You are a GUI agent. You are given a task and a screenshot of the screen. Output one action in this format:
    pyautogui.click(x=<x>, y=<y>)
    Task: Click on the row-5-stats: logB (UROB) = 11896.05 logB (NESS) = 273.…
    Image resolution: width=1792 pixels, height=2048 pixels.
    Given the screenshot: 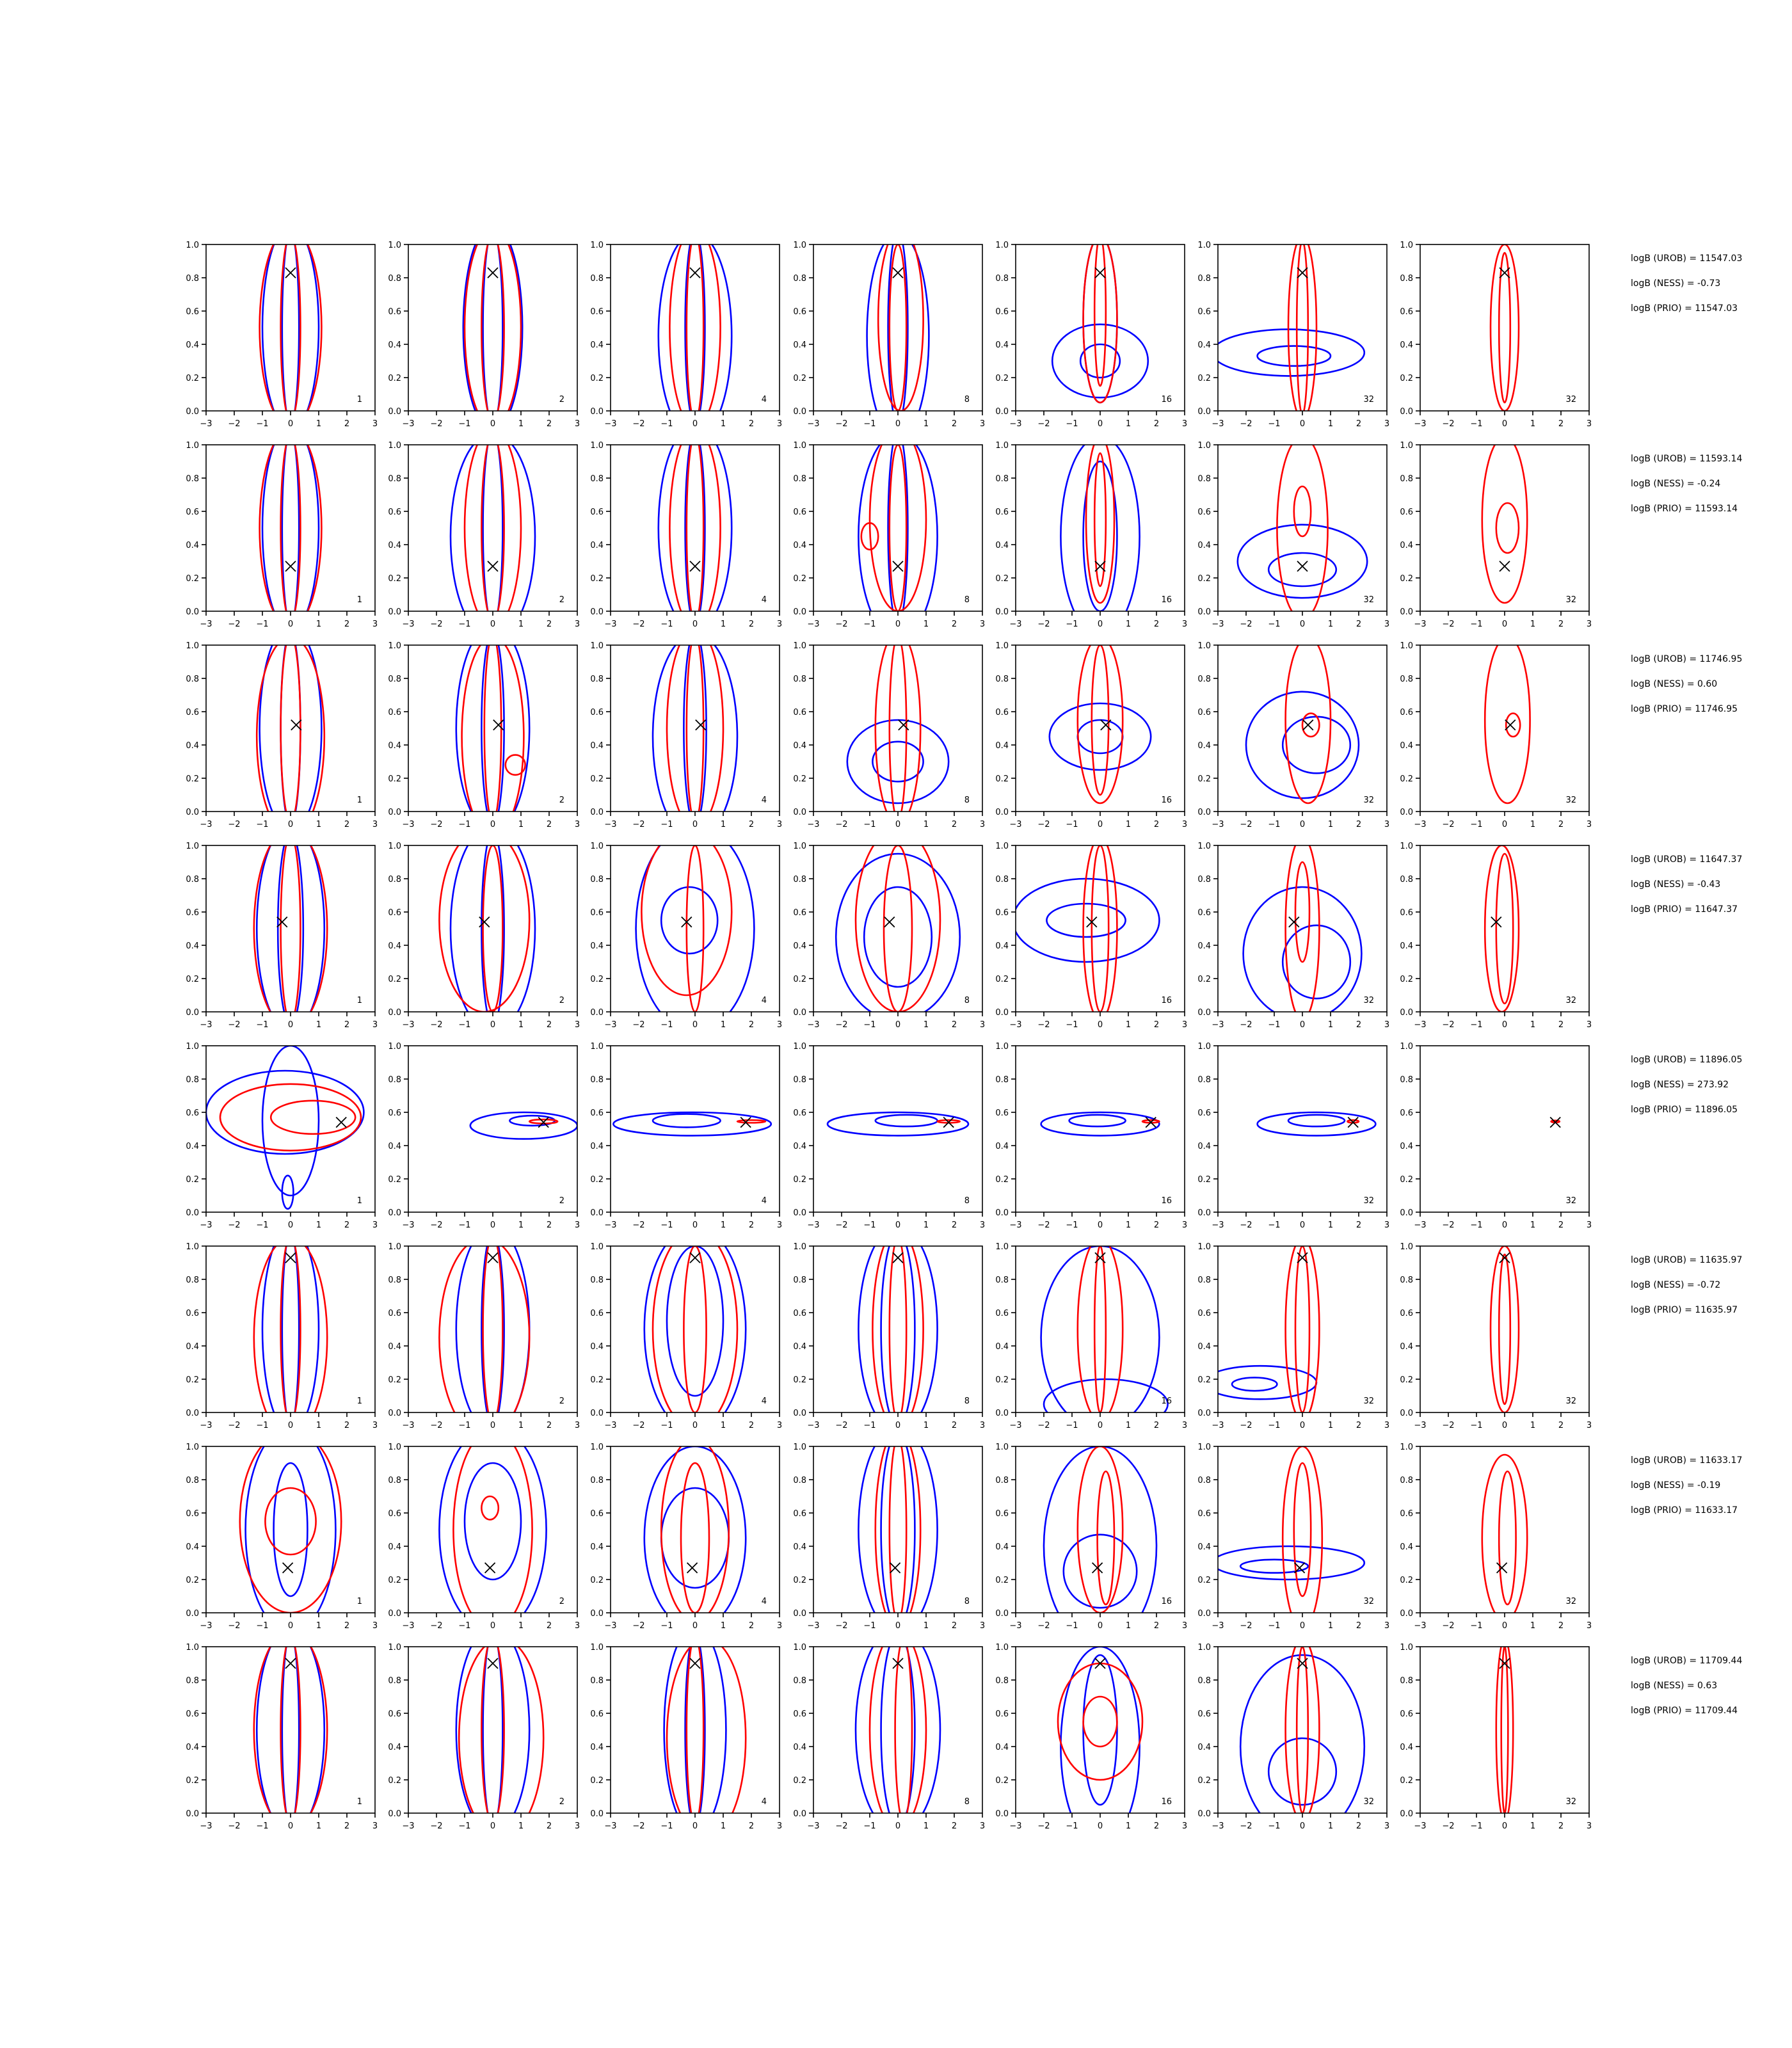 What is the action you would take?
    pyautogui.click(x=1686, y=1085)
    